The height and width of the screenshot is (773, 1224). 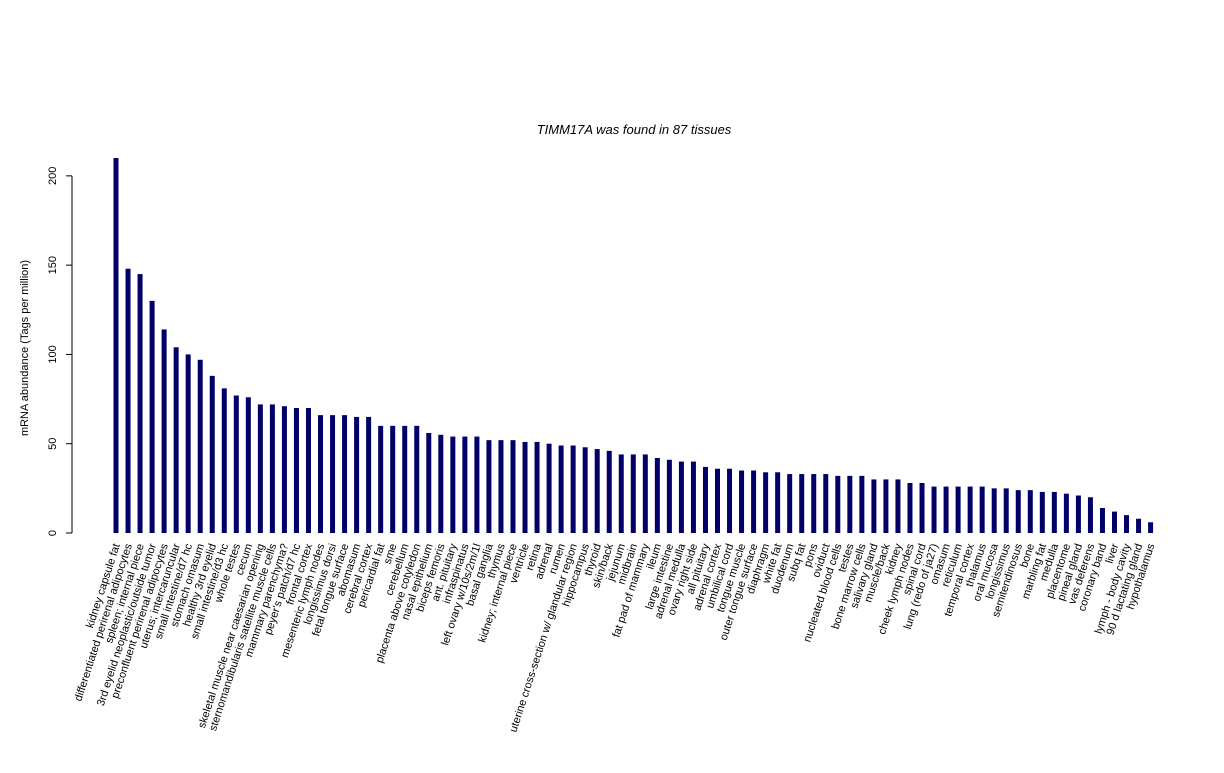 What do you see at coordinates (25, 348) in the screenshot?
I see `y-axis-label: mRNA abundance (Tags per million)` at bounding box center [25, 348].